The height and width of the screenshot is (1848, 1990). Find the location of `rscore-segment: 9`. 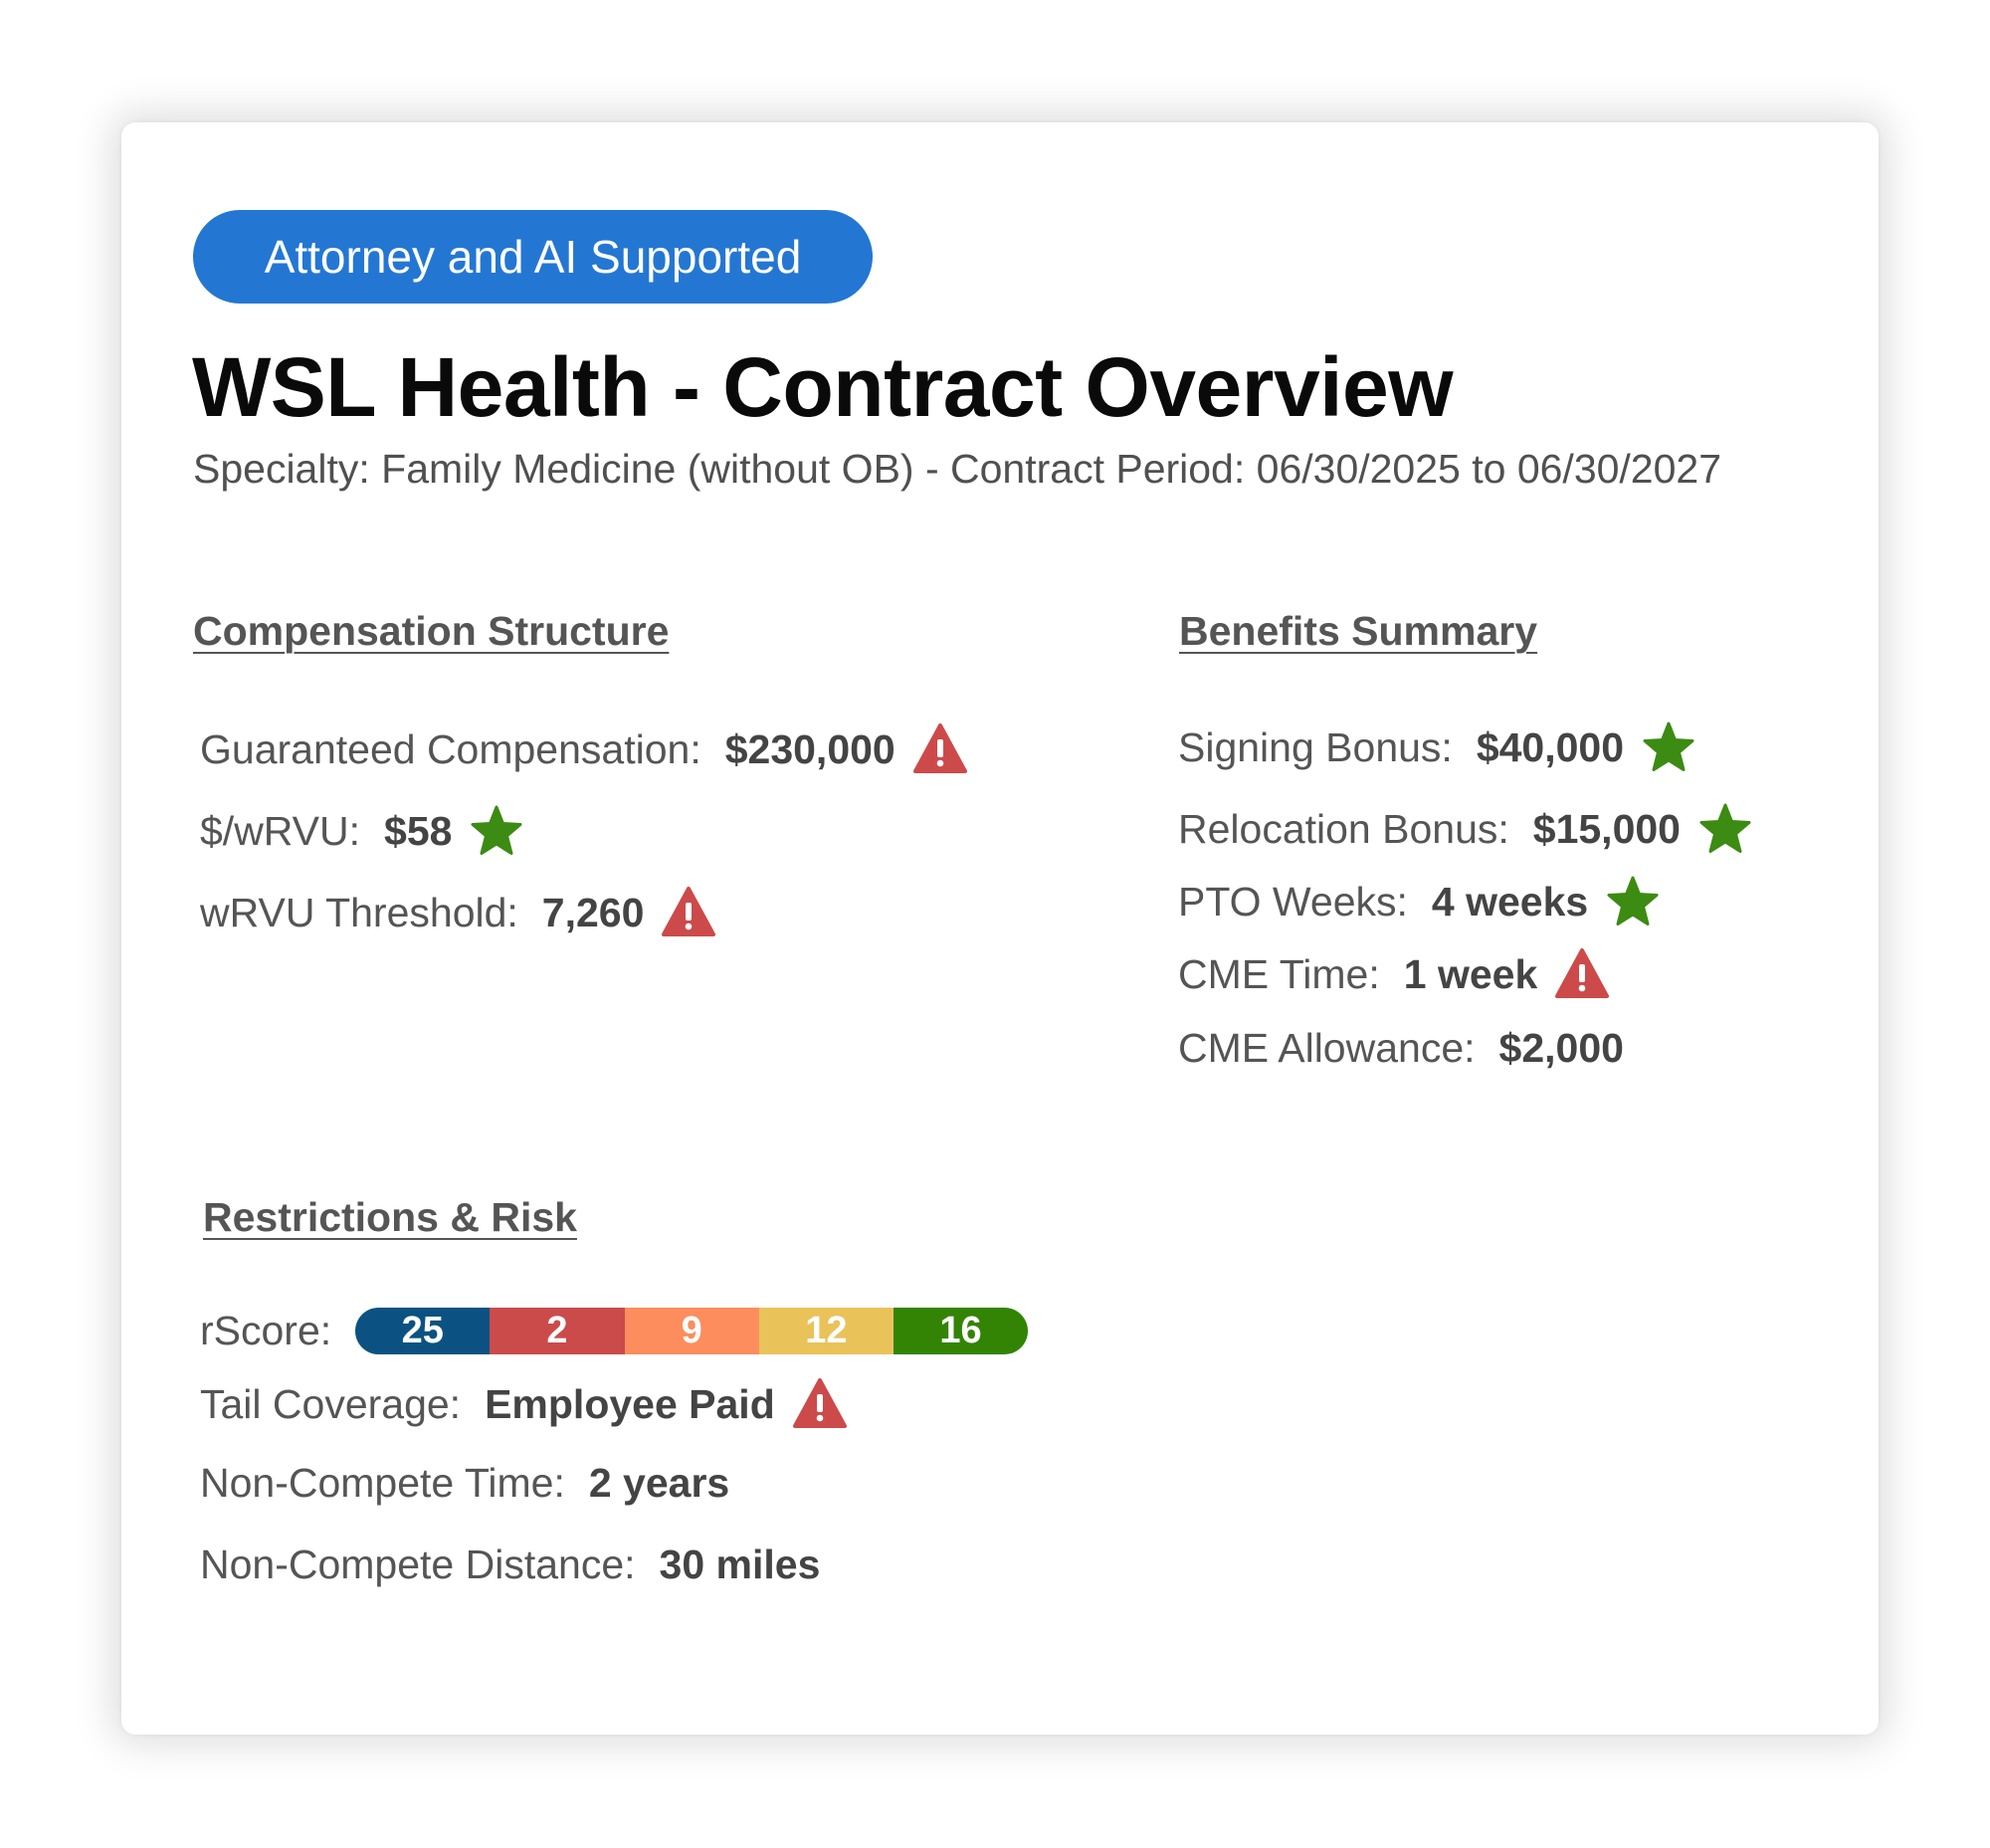

rscore-segment: 9 is located at coordinates (691, 1330).